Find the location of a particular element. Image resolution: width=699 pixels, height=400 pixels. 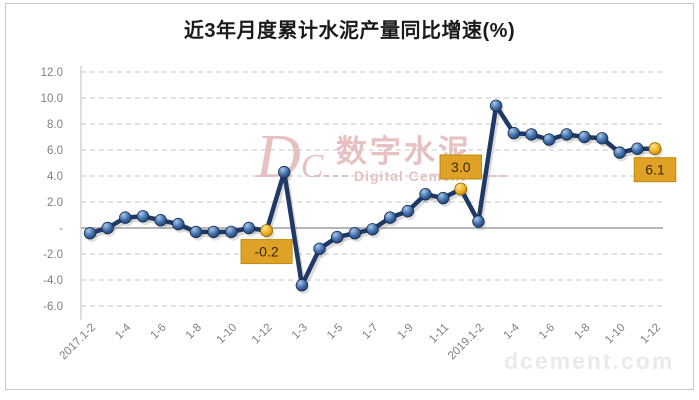

y-tick-label: 8.0 is located at coordinates (55, 125).